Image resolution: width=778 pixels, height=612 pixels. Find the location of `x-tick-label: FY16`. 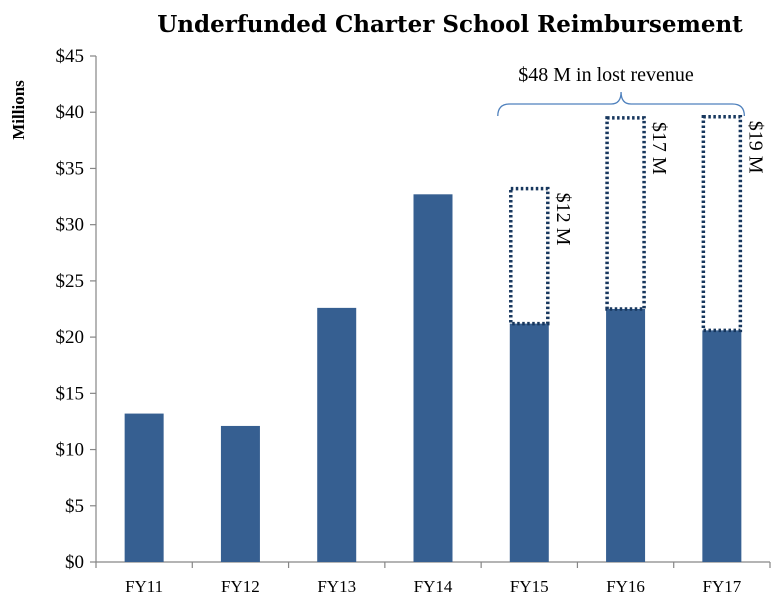

x-tick-label: FY16 is located at coordinates (625, 586).